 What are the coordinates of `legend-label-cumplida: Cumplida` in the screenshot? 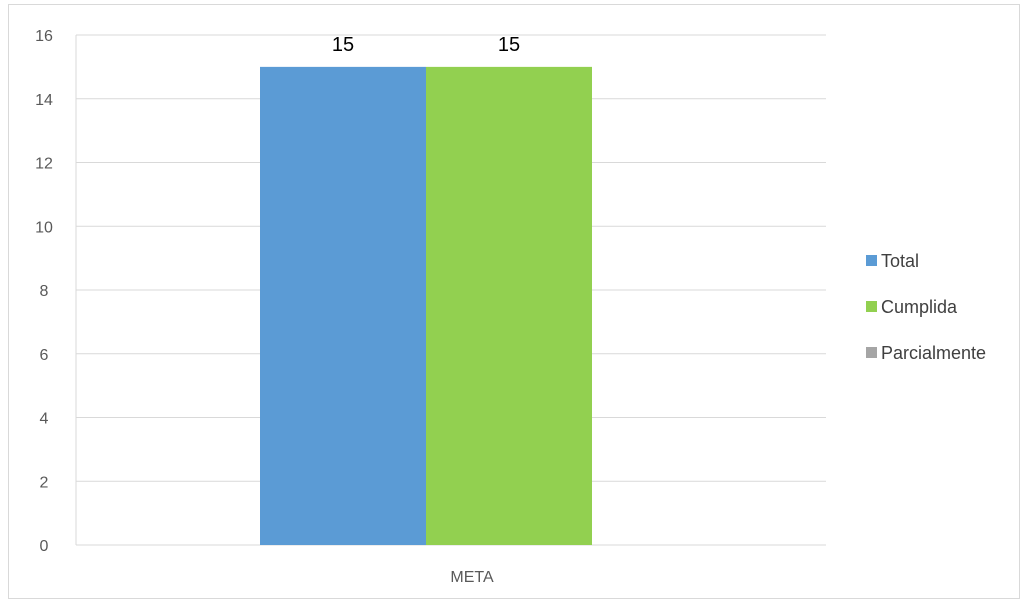 It's located at (919, 307).